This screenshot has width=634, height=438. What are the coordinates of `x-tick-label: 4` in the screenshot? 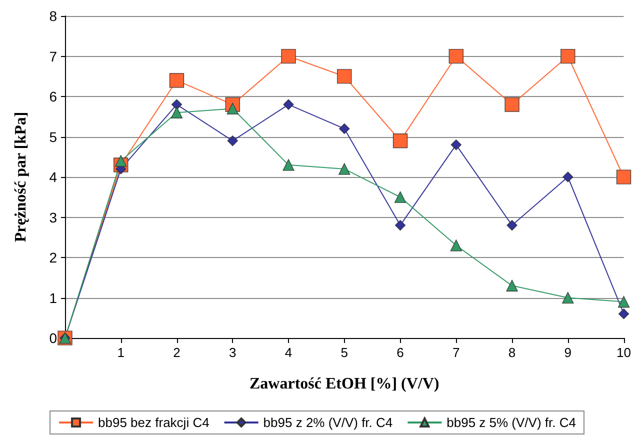 It's located at (288, 352).